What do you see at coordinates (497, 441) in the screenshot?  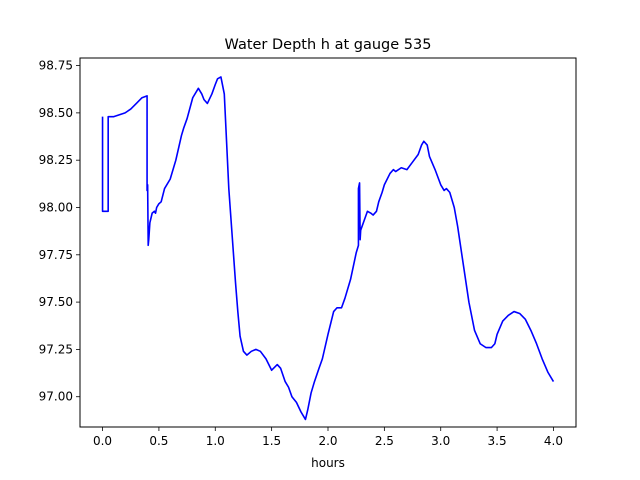 I see `x-tick-label: 3.5` at bounding box center [497, 441].